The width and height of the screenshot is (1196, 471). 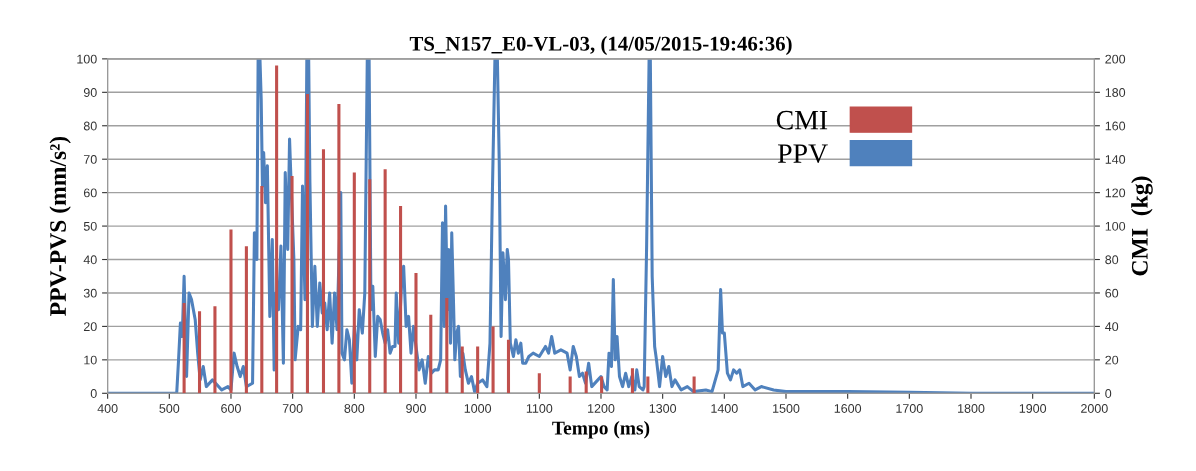 I want to click on y2-tick-label: 80, so click(x=1112, y=260).